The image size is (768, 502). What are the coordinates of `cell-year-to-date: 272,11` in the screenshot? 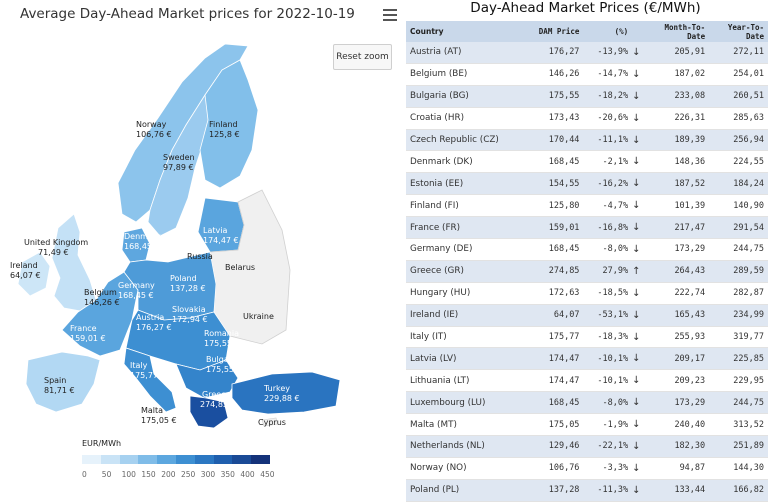 It's located at (738, 53).